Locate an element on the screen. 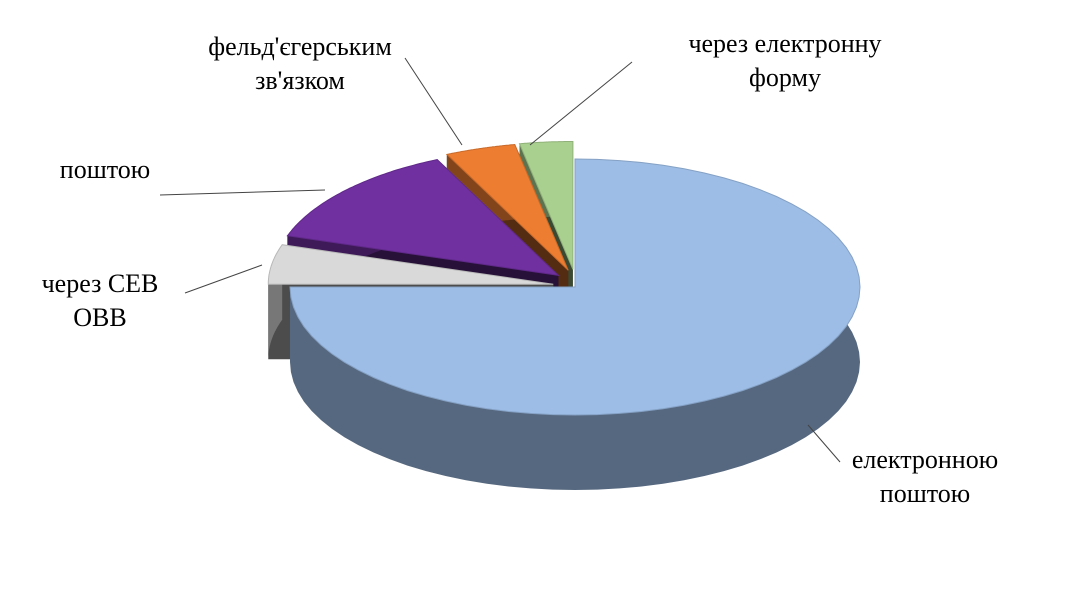  slice-label: через СЕВ ОВВ is located at coordinates (100, 300).